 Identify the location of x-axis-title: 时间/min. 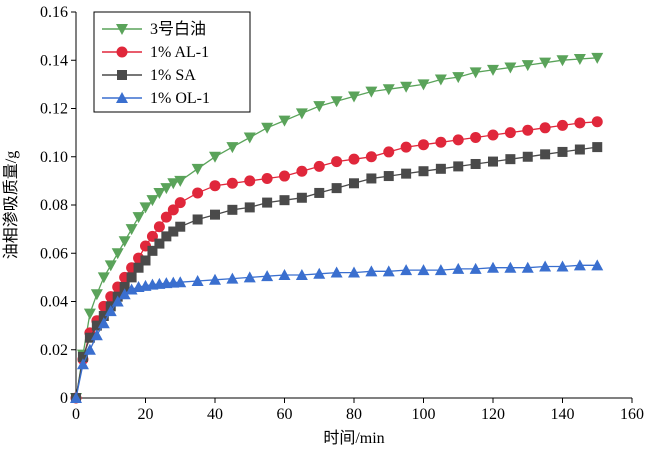
(353, 438).